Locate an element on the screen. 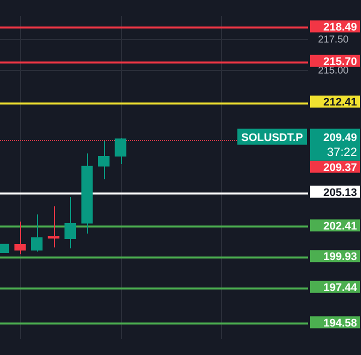 This screenshot has height=355, width=361. y-tick-label: 215.00 is located at coordinates (334, 70).